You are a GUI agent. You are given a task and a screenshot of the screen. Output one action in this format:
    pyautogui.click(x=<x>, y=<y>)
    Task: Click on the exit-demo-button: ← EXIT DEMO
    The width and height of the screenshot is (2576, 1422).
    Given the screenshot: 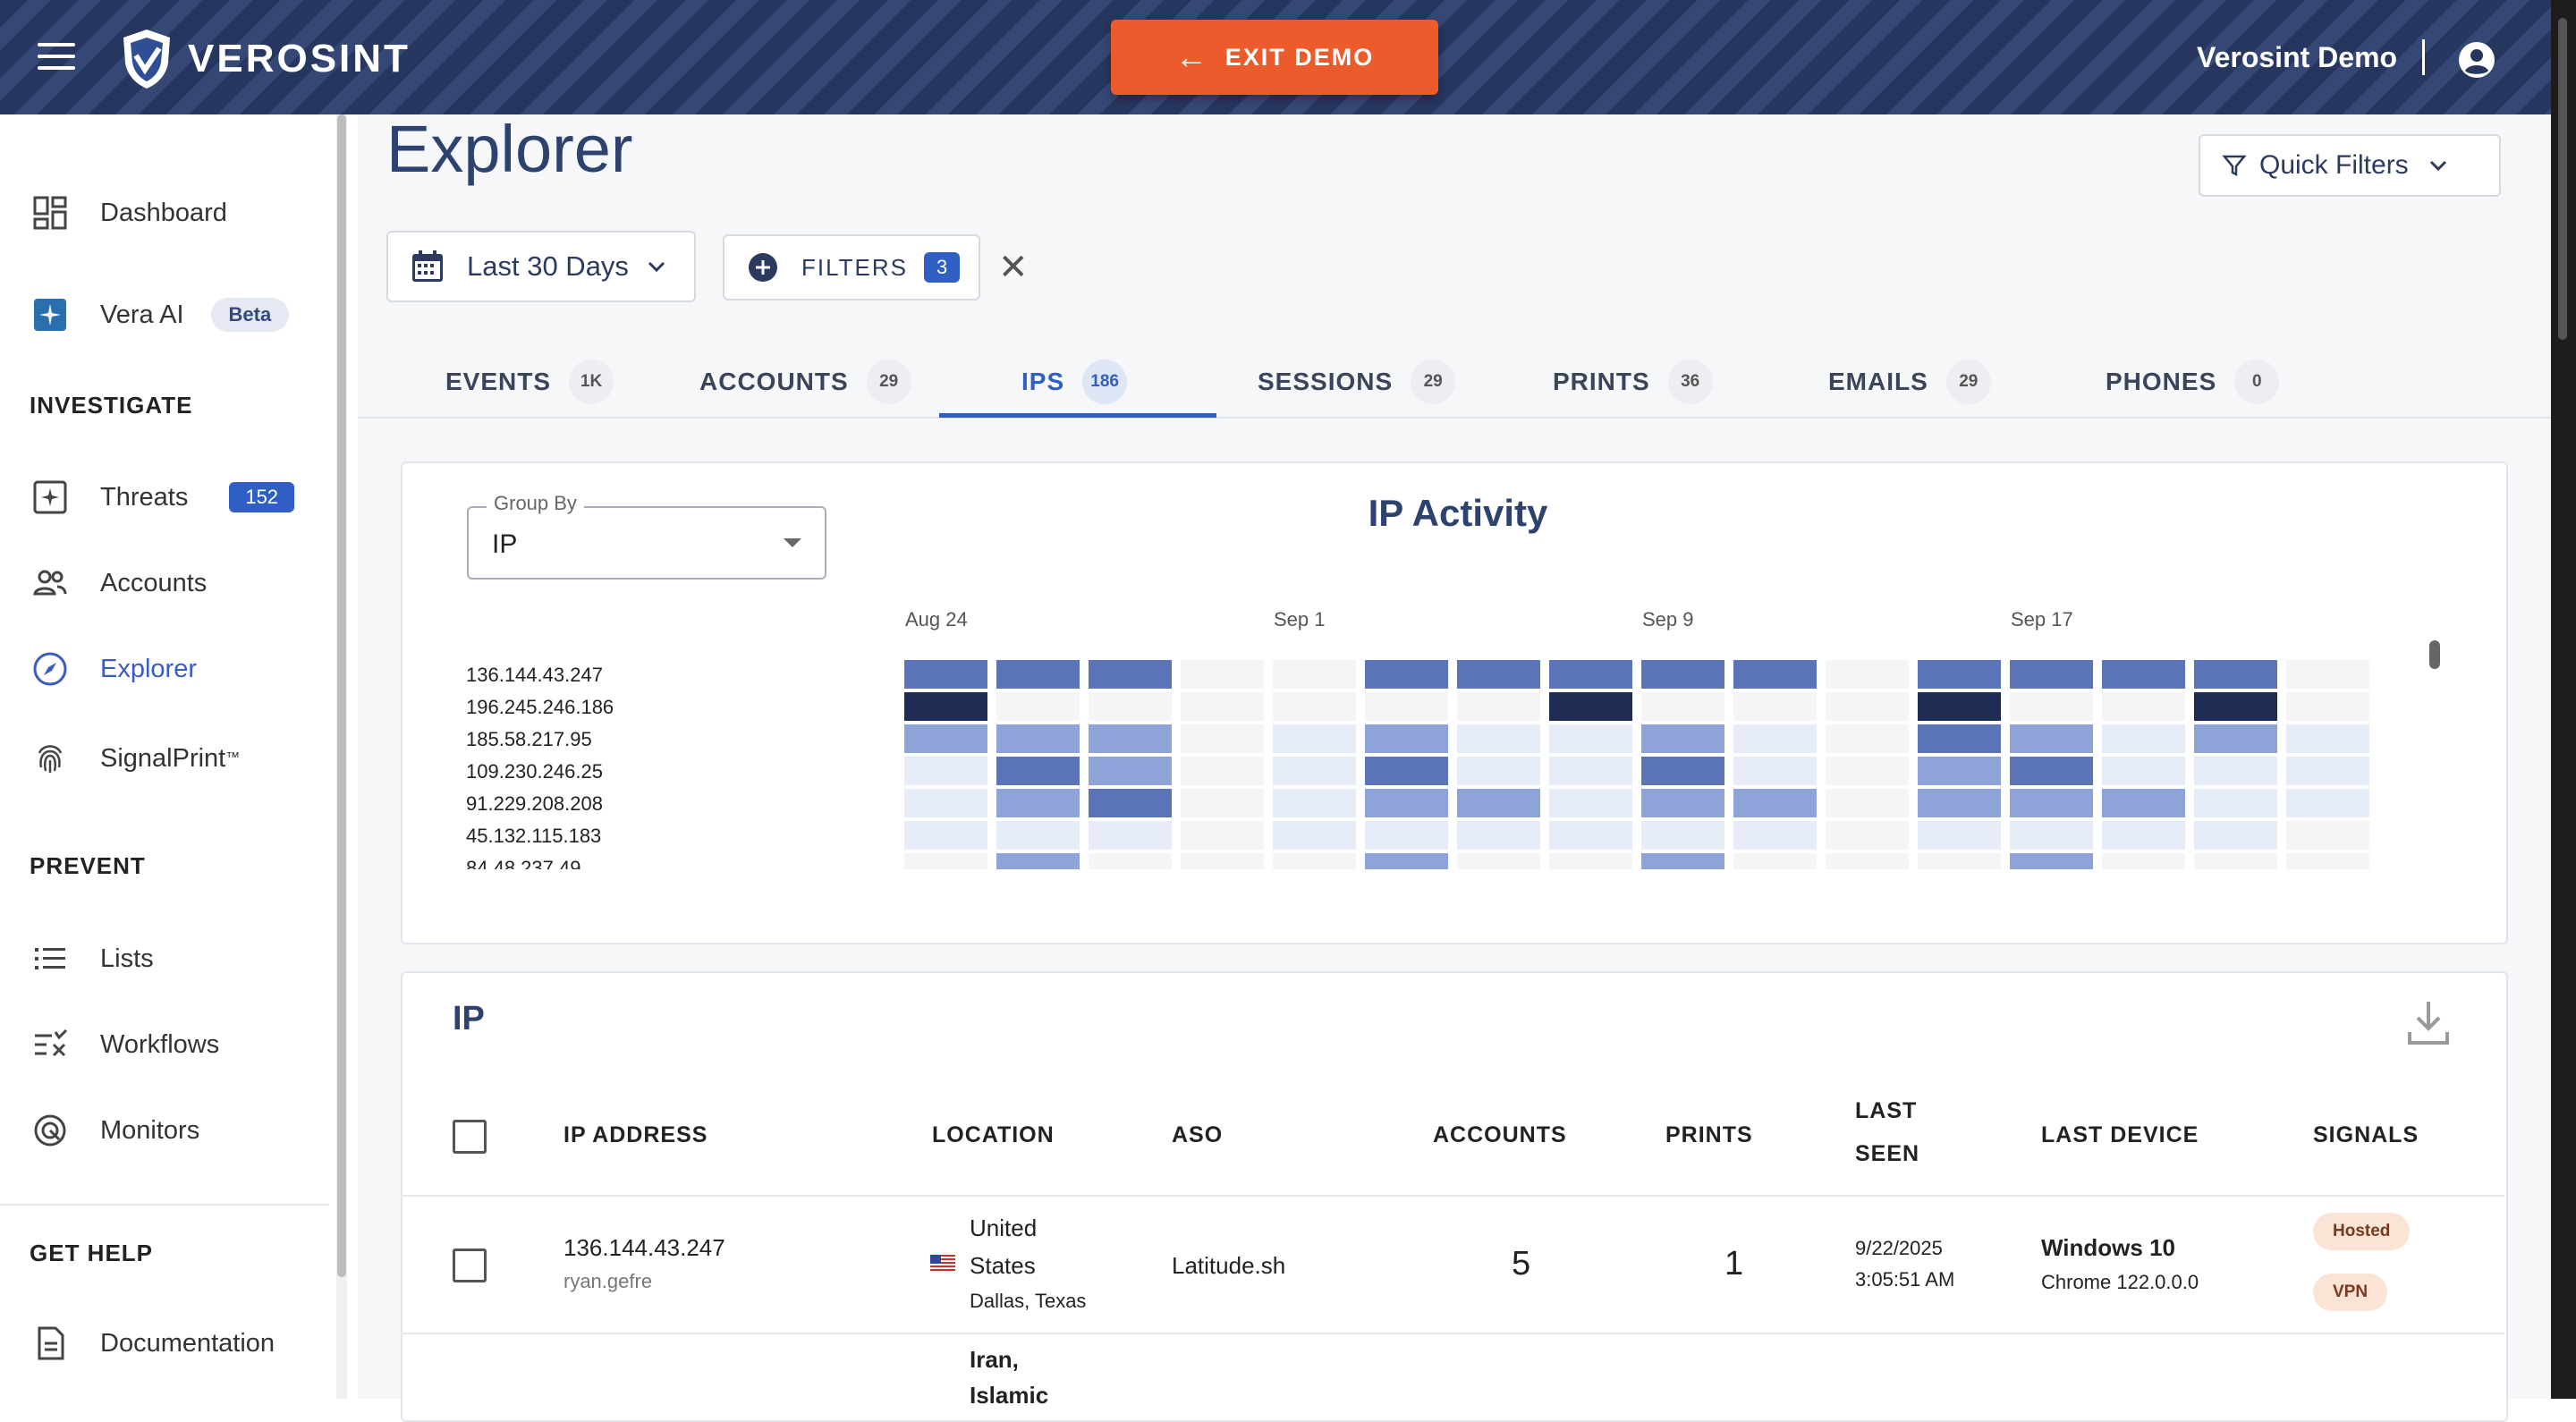 What is the action you would take?
    pyautogui.click(x=1274, y=57)
    